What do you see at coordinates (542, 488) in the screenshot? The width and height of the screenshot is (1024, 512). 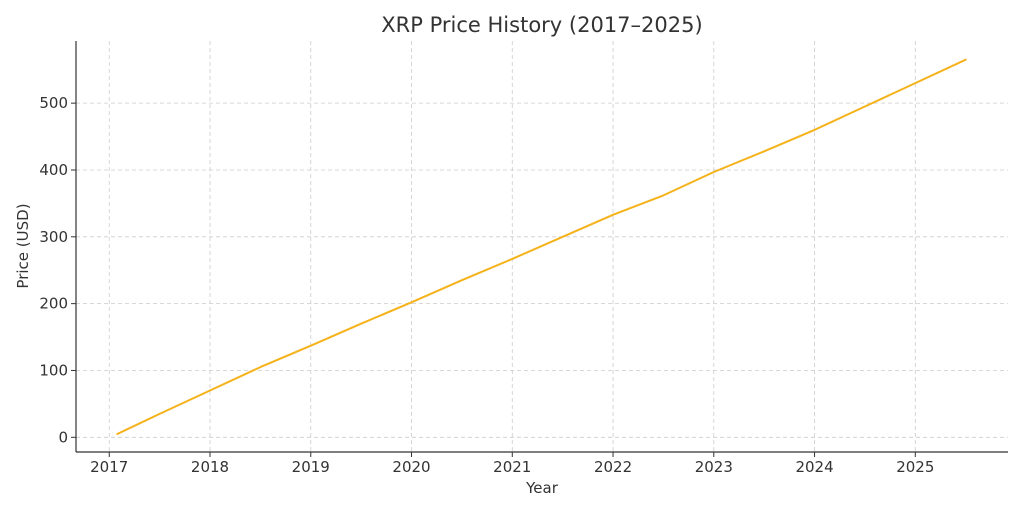 I see `x-axis-label: Year` at bounding box center [542, 488].